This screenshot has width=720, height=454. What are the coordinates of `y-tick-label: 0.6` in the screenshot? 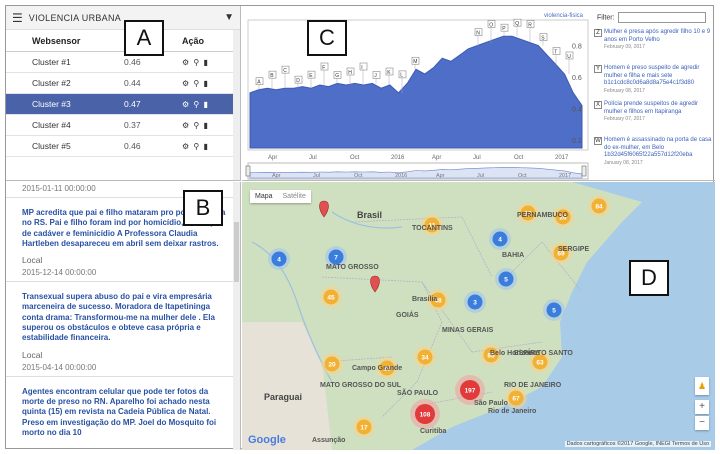 It's located at (577, 78).